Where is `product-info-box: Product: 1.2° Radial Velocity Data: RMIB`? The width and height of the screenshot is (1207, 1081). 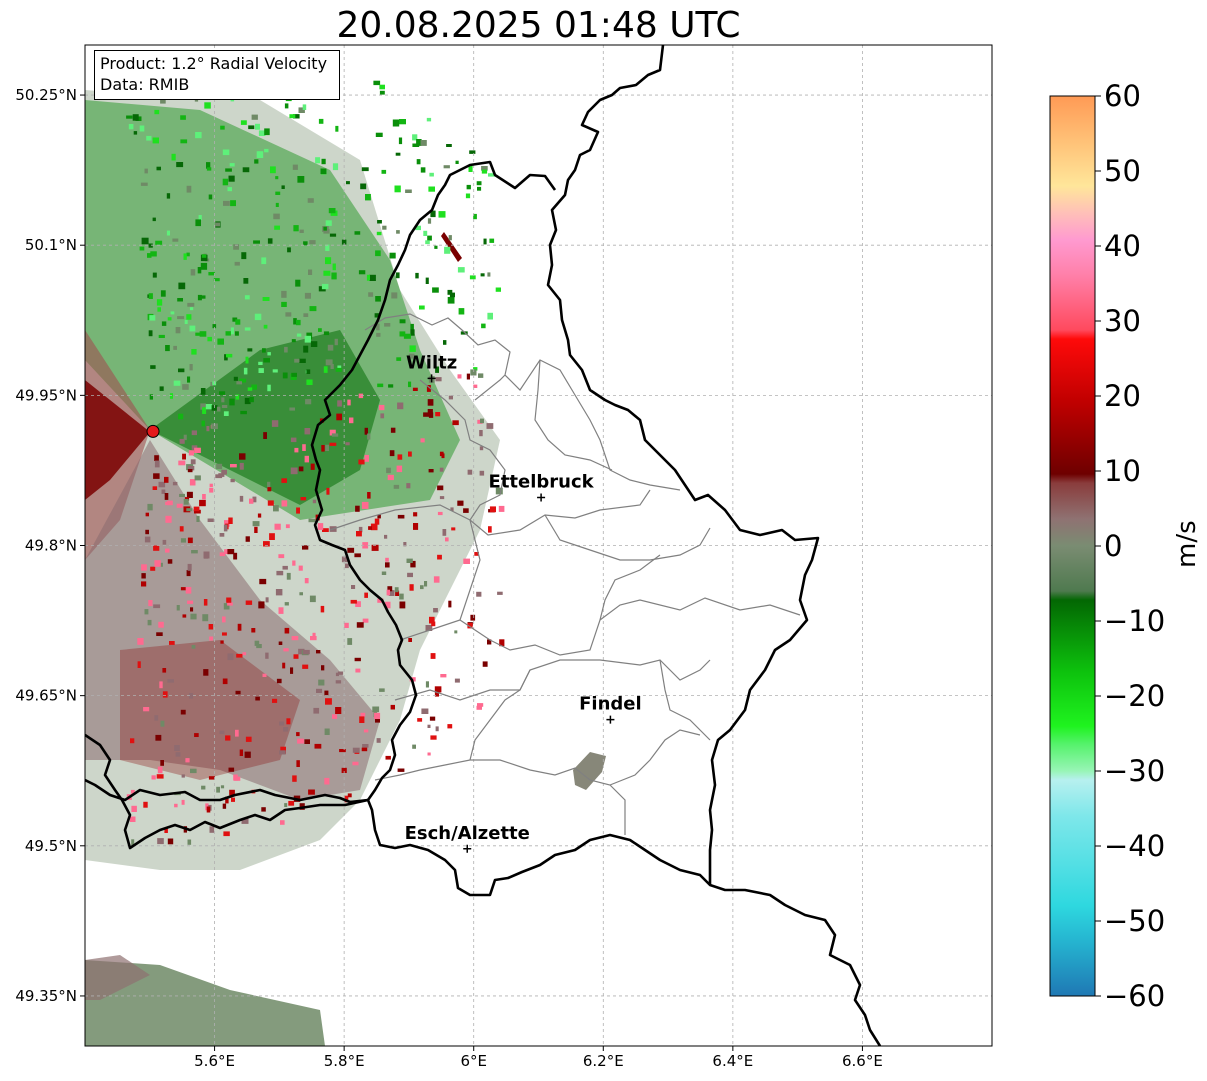
product-info-box: Product: 1.2° Radial Velocity Data: RMIB is located at coordinates (217, 75).